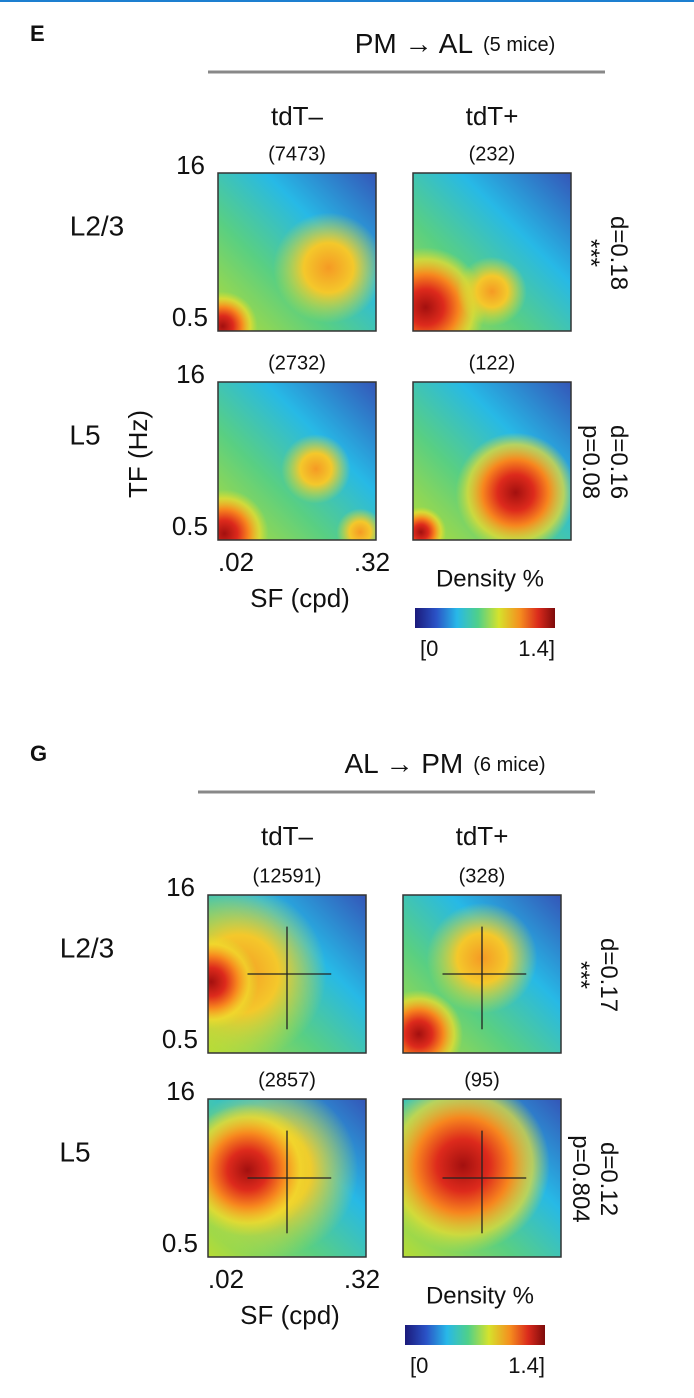 The image size is (694, 1398). I want to click on cell-count: (328), so click(482, 876).